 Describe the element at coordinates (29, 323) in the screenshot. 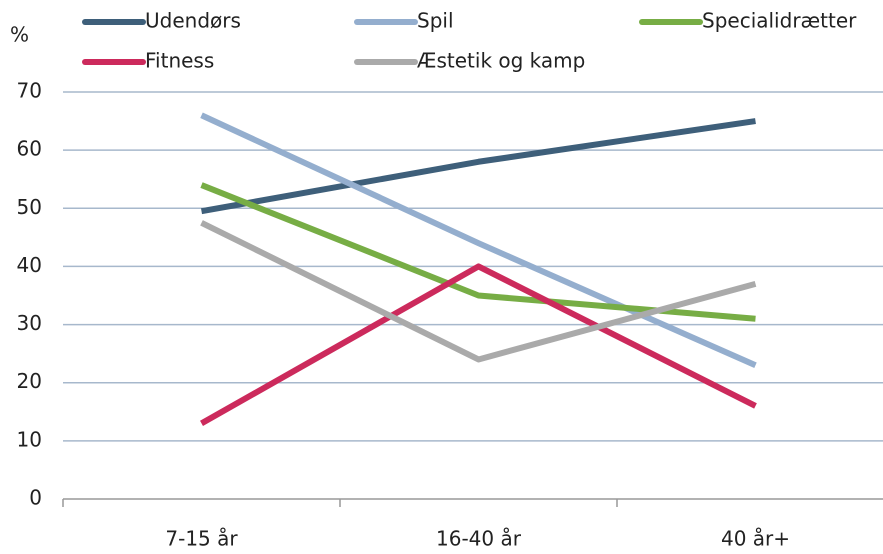

I see `y-tick-label: 30` at that location.